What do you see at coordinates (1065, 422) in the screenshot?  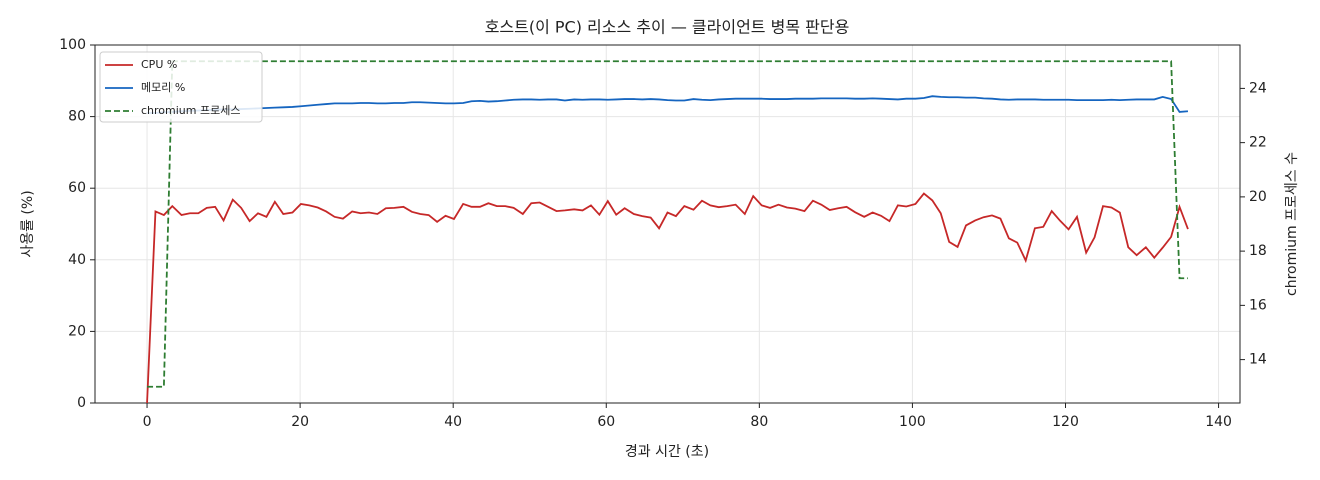 I see `x-tick-label: 120` at bounding box center [1065, 422].